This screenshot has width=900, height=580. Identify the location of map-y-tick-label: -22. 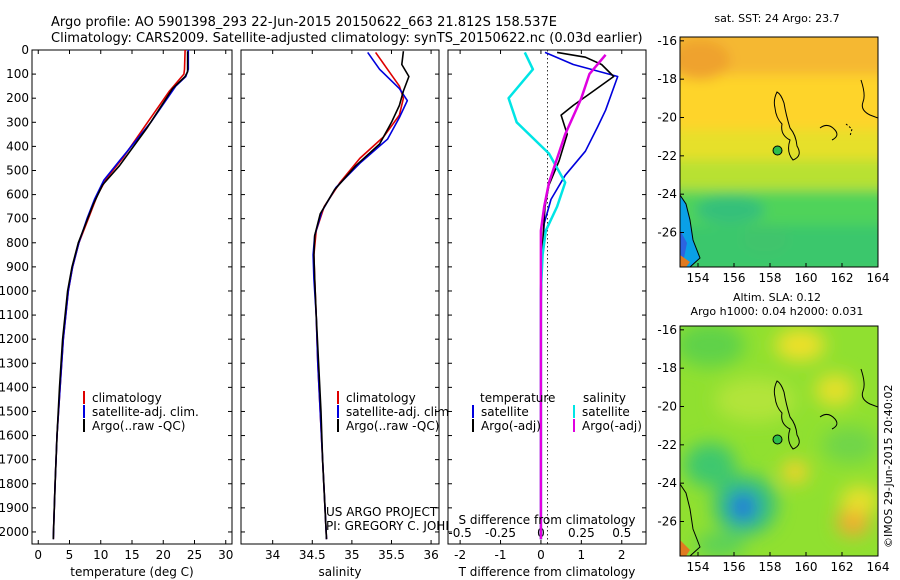
(667, 156).